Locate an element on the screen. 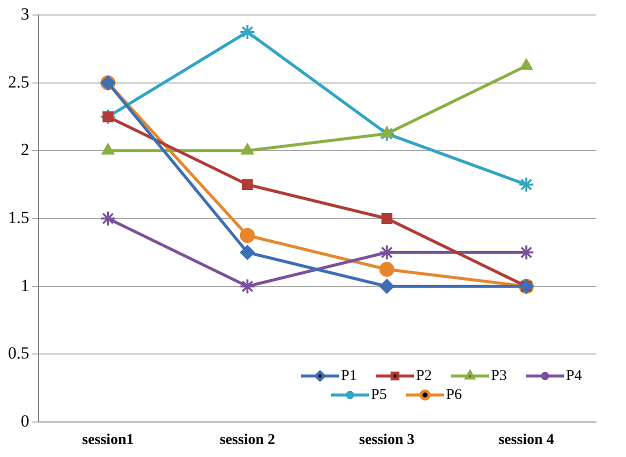 This screenshot has width=626, height=457. legend-label: P1 is located at coordinates (349, 376).